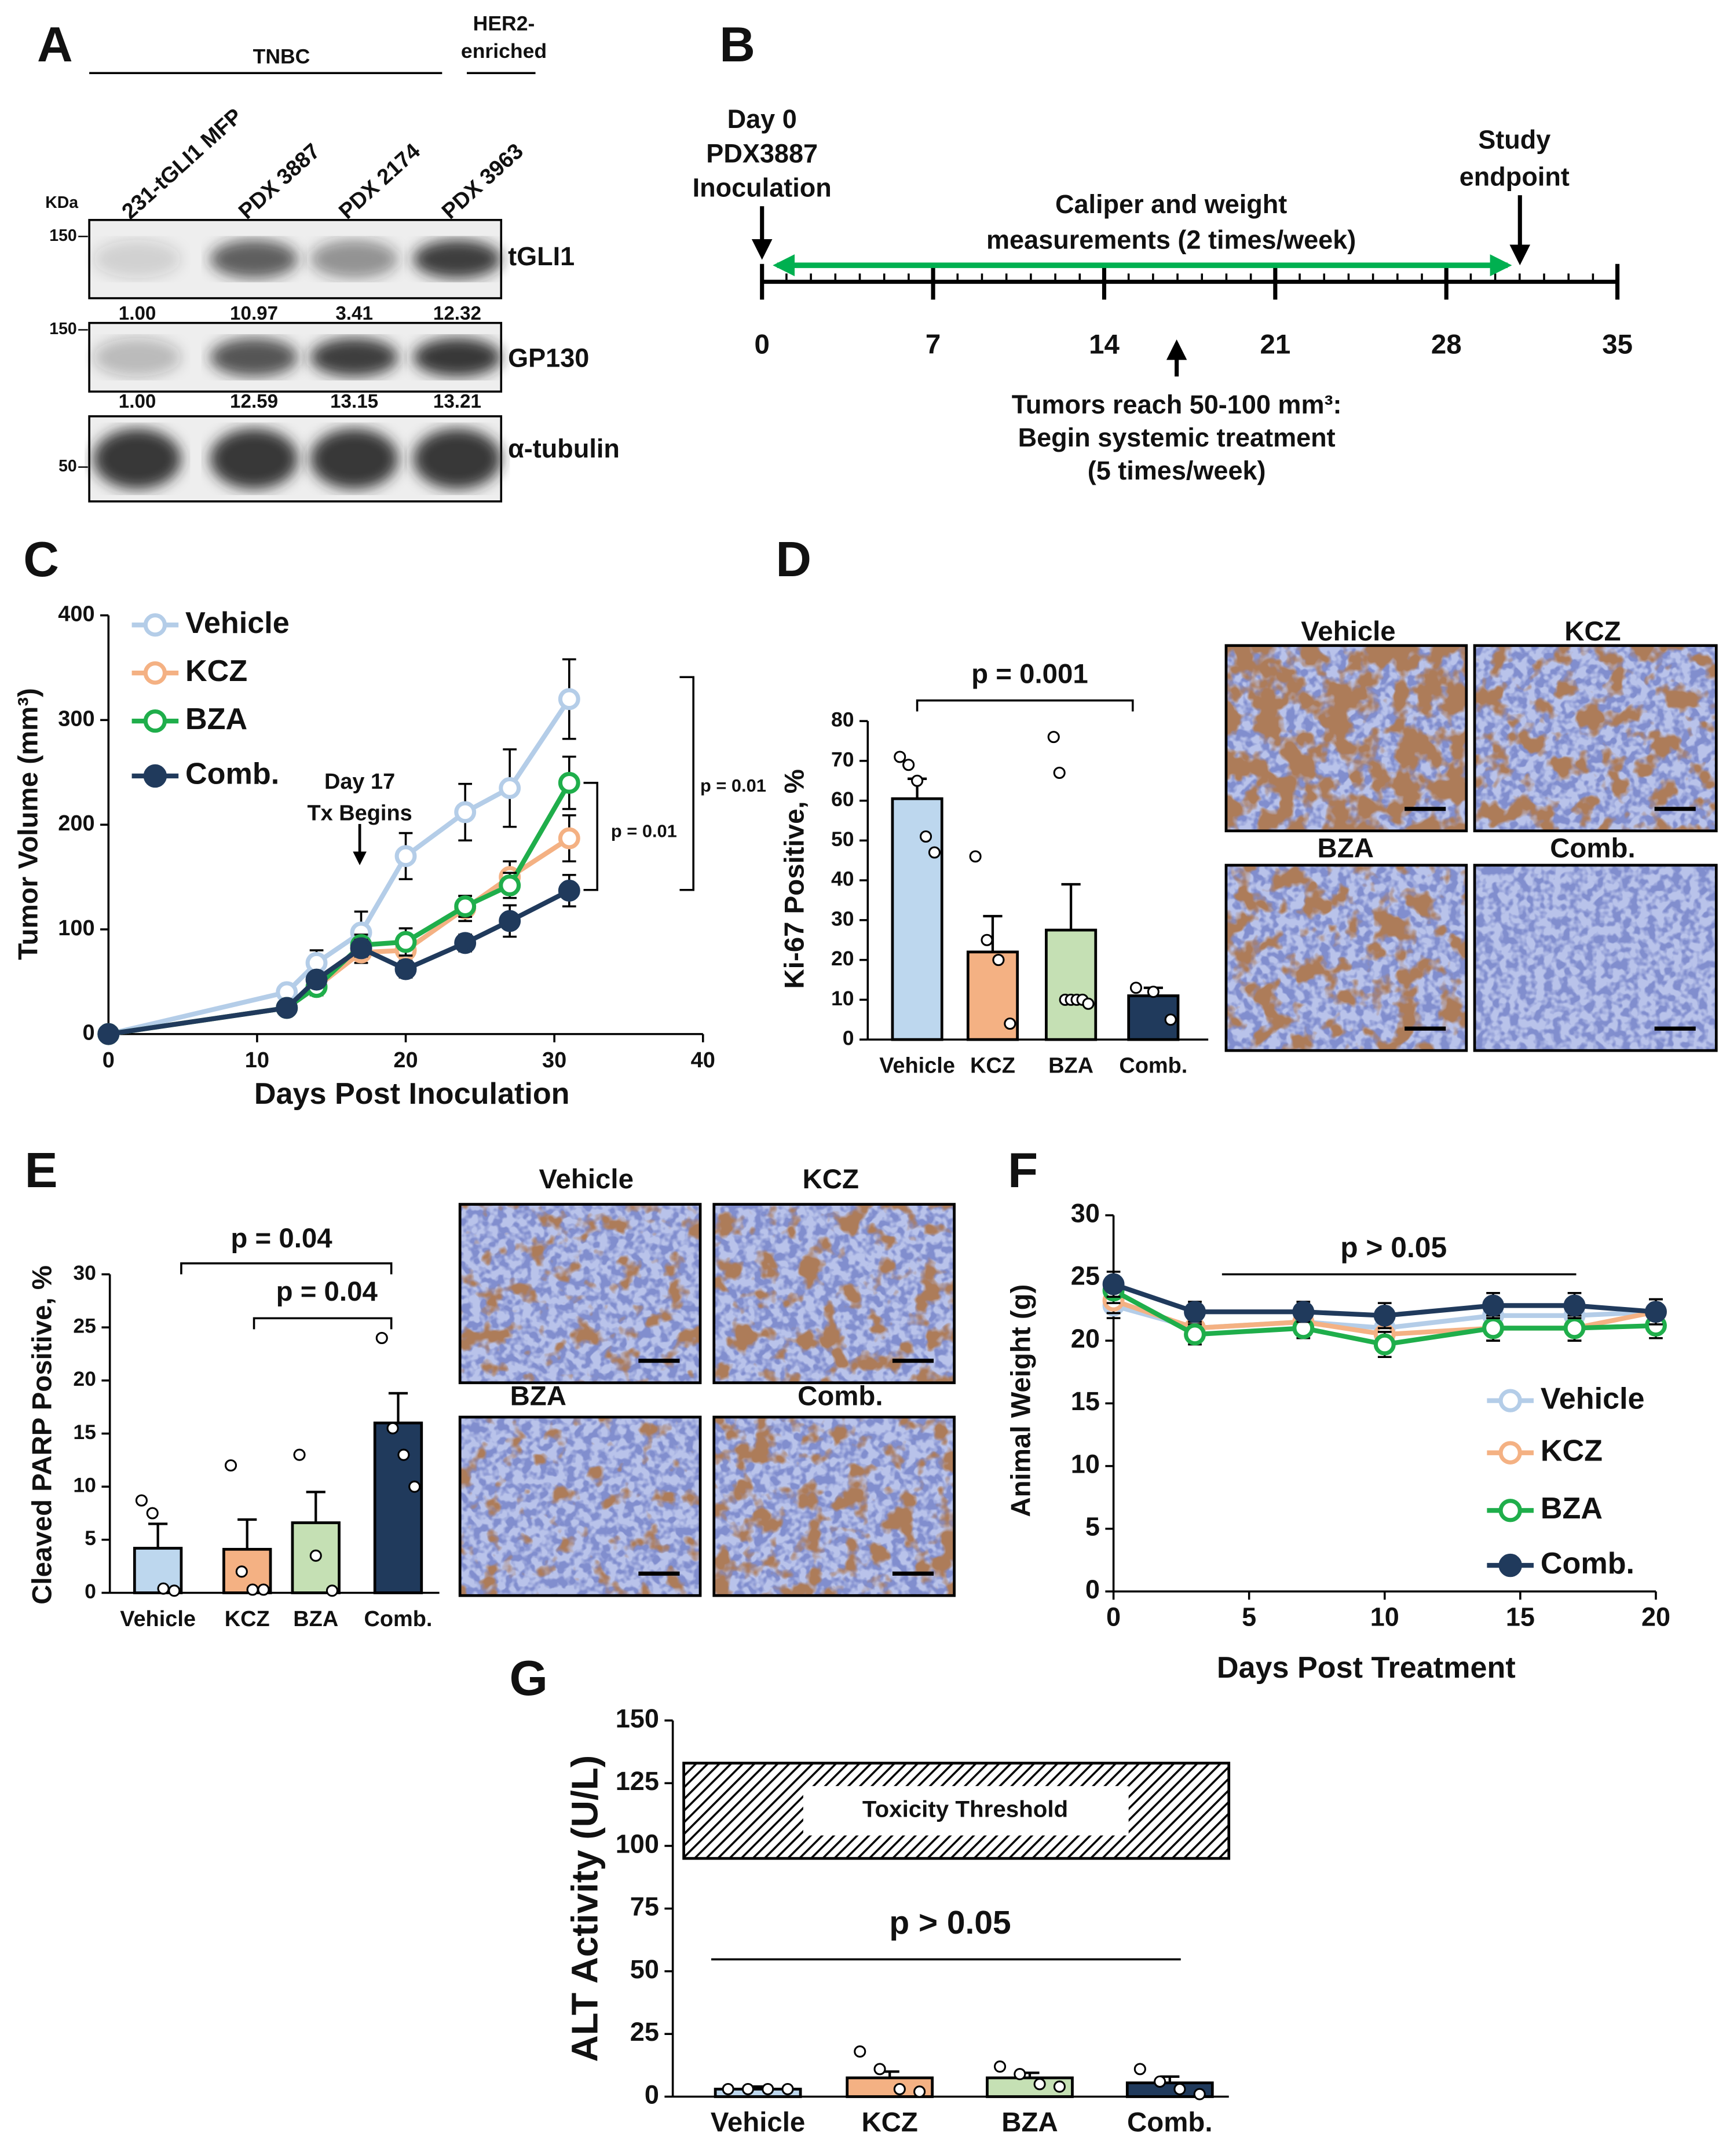 Image resolution: width=1730 pixels, height=2156 pixels. Describe the element at coordinates (504, 23) in the screenshot. I see `group-label: HER2-` at that location.